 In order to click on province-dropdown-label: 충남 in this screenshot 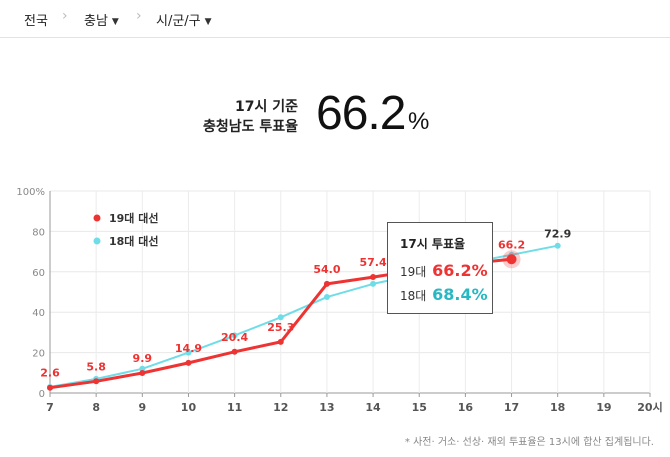, I will do `click(96, 21)`.